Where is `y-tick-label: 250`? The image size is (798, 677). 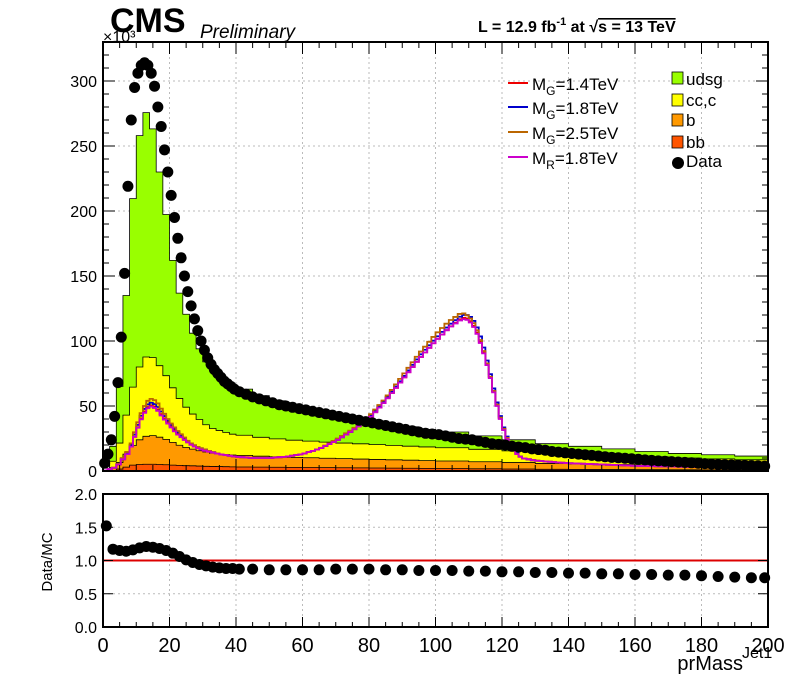 y-tick-label: 250 is located at coordinates (83, 147).